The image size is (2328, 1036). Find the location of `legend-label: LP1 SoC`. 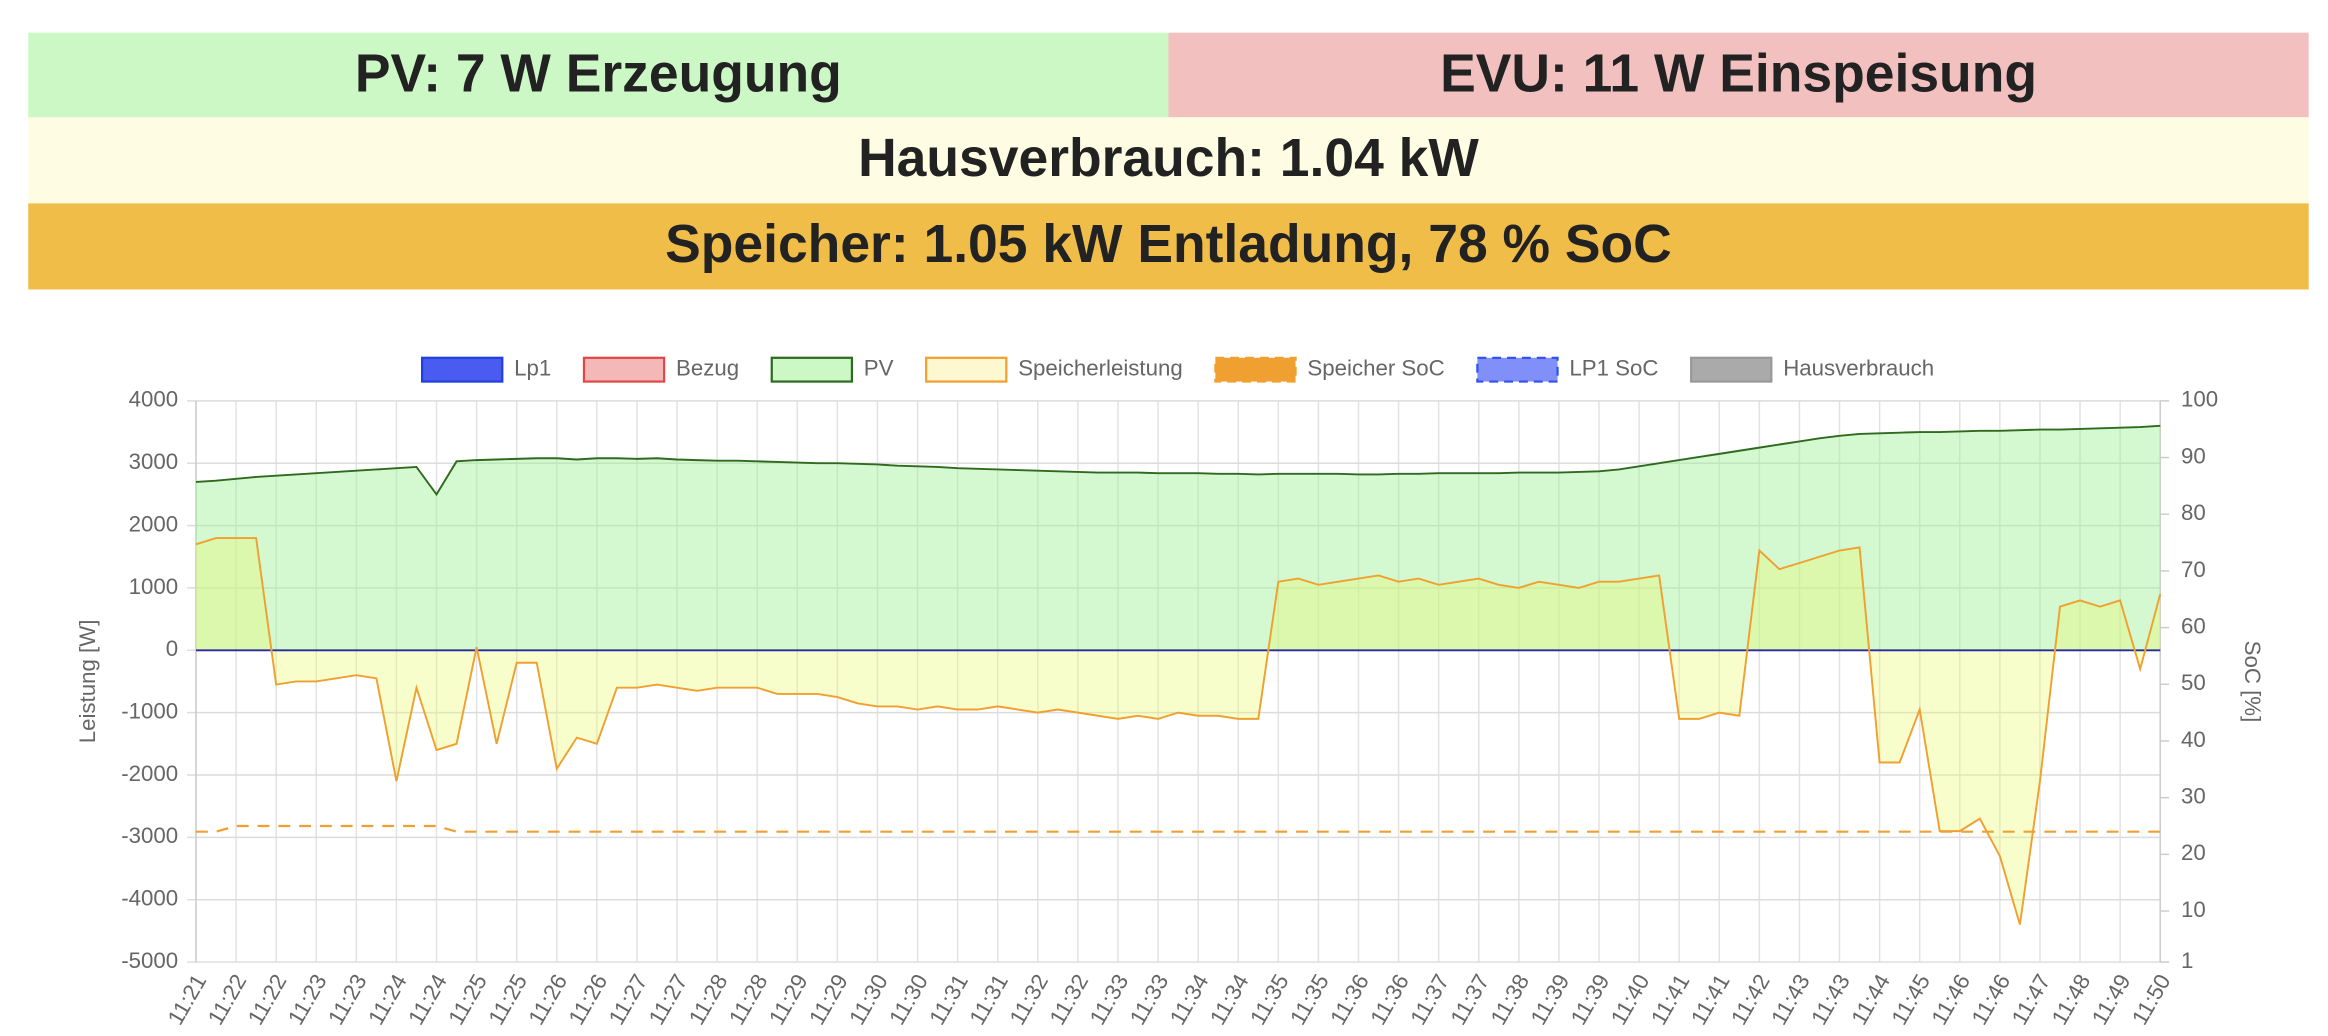

legend-label: LP1 SoC is located at coordinates (1613, 368).